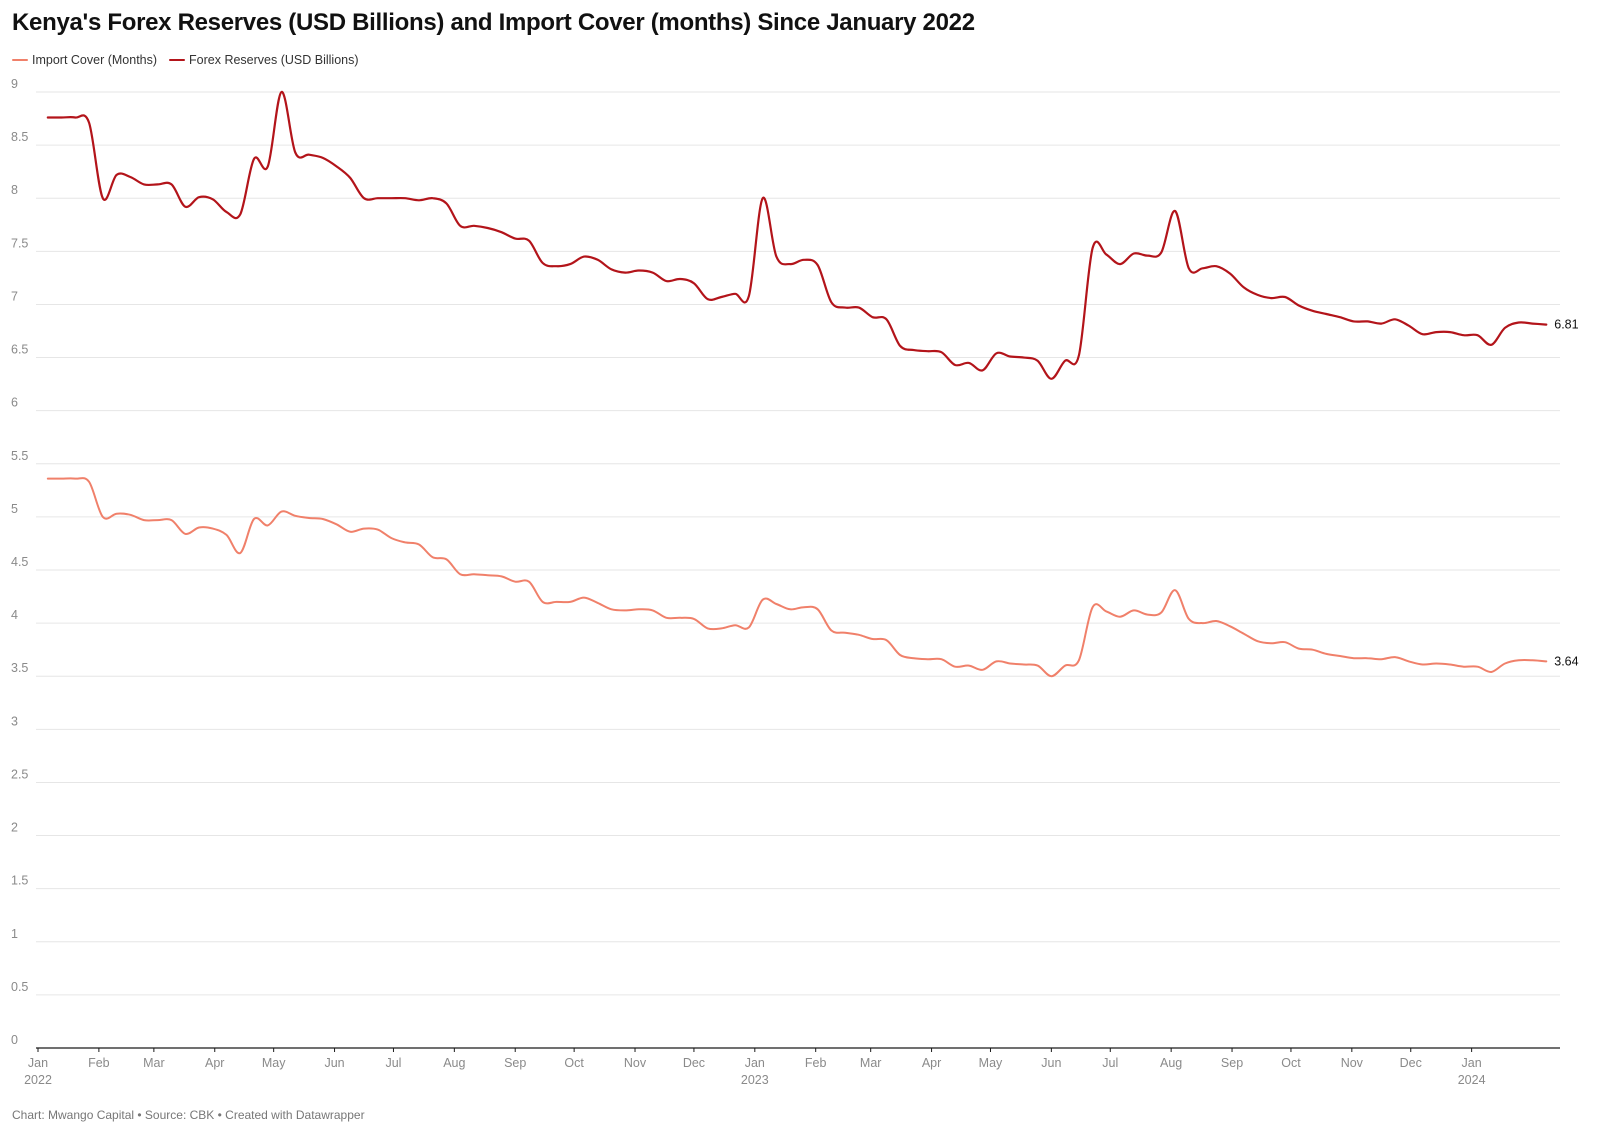  What do you see at coordinates (14, 828) in the screenshot?
I see `y-tick-label: 2` at bounding box center [14, 828].